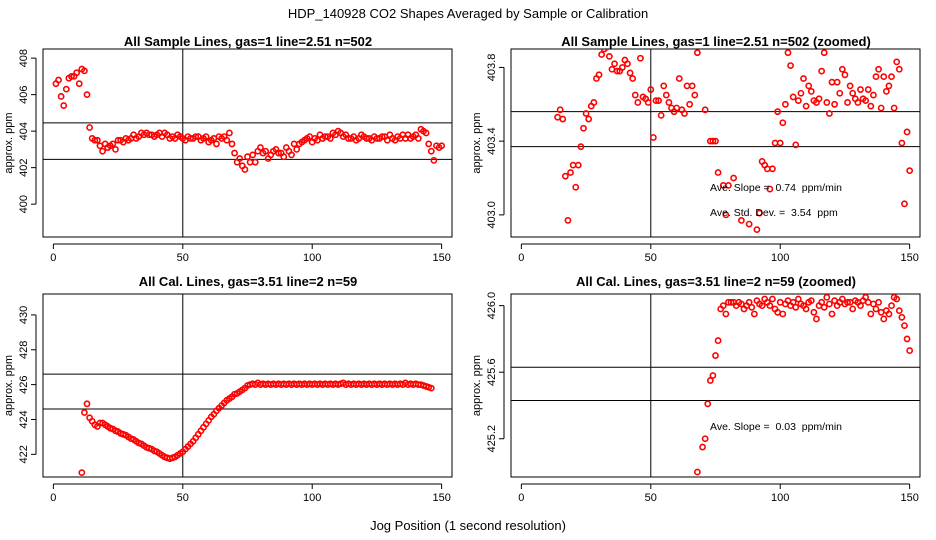 The image size is (936, 540). Describe the element at coordinates (776, 427) in the screenshot. I see `annotation: Ave. Slope = 0.03 ppm/min` at that location.